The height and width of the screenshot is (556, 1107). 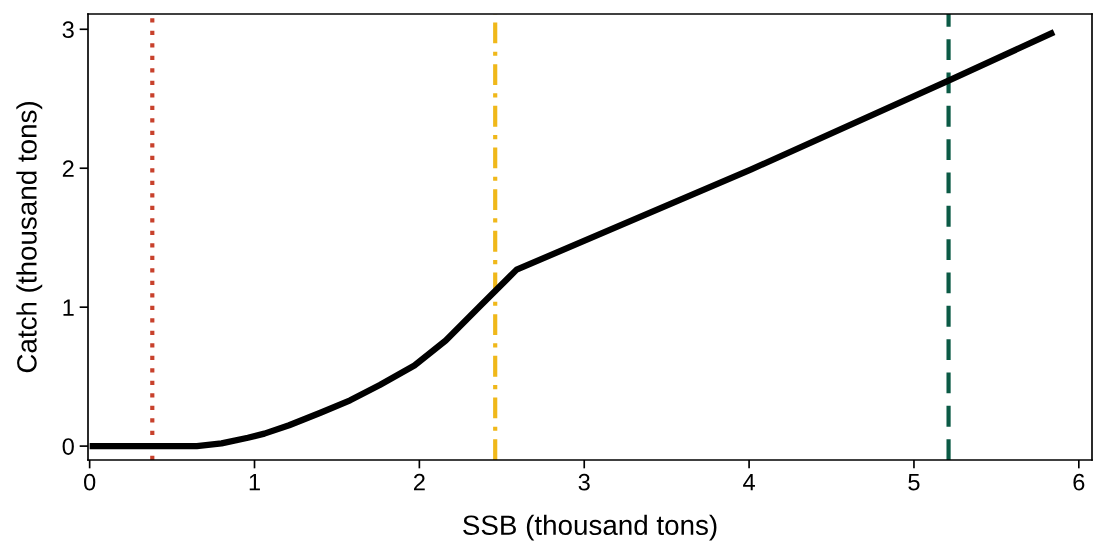 What do you see at coordinates (914, 482) in the screenshot?
I see `x-tick-label: 5` at bounding box center [914, 482].